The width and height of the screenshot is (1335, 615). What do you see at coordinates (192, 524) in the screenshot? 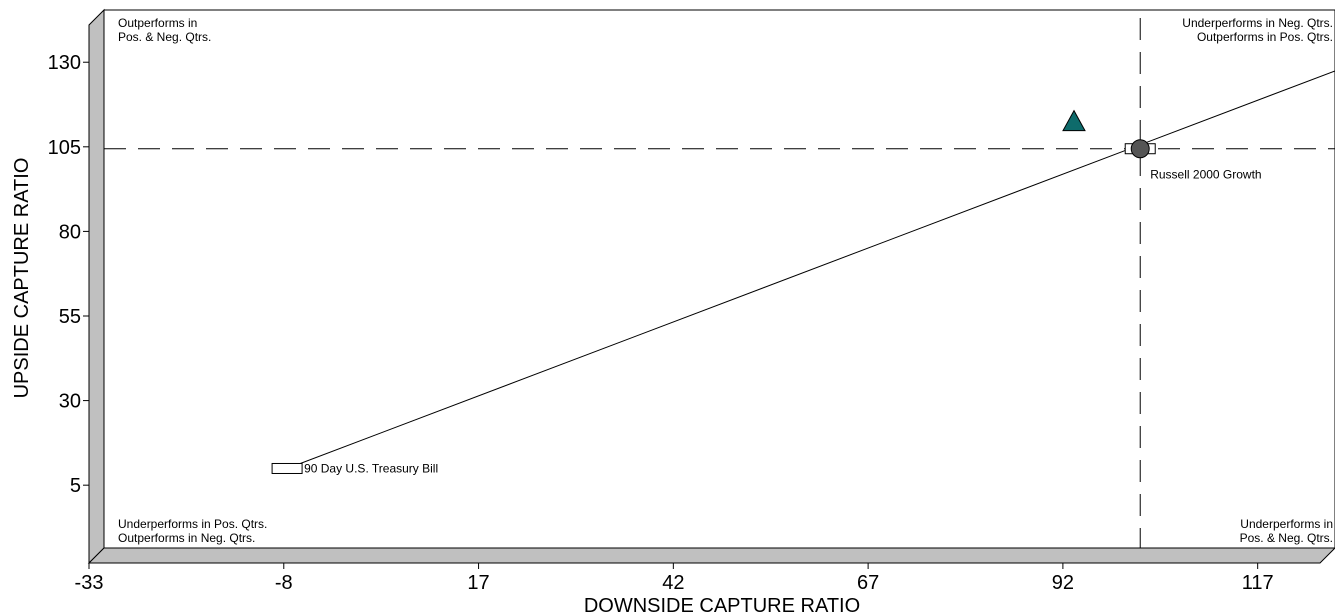
I see `quadrant-bottom-left-line1: Underperforms in Pos. Qtrs.` at bounding box center [192, 524].